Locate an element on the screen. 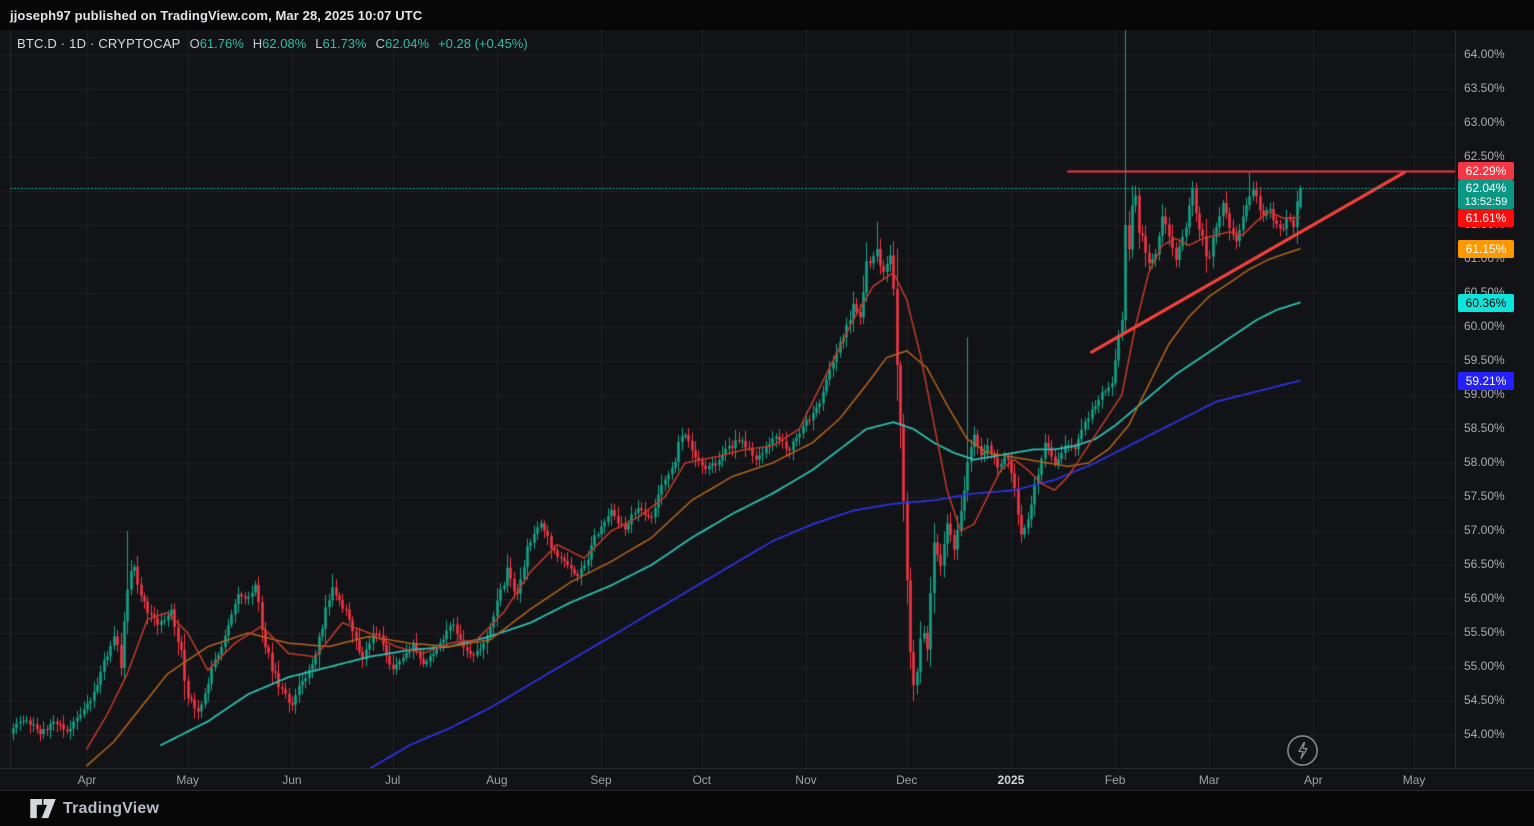 This screenshot has height=826, width=1534. price-tick-label: 60.00% is located at coordinates (1484, 326).